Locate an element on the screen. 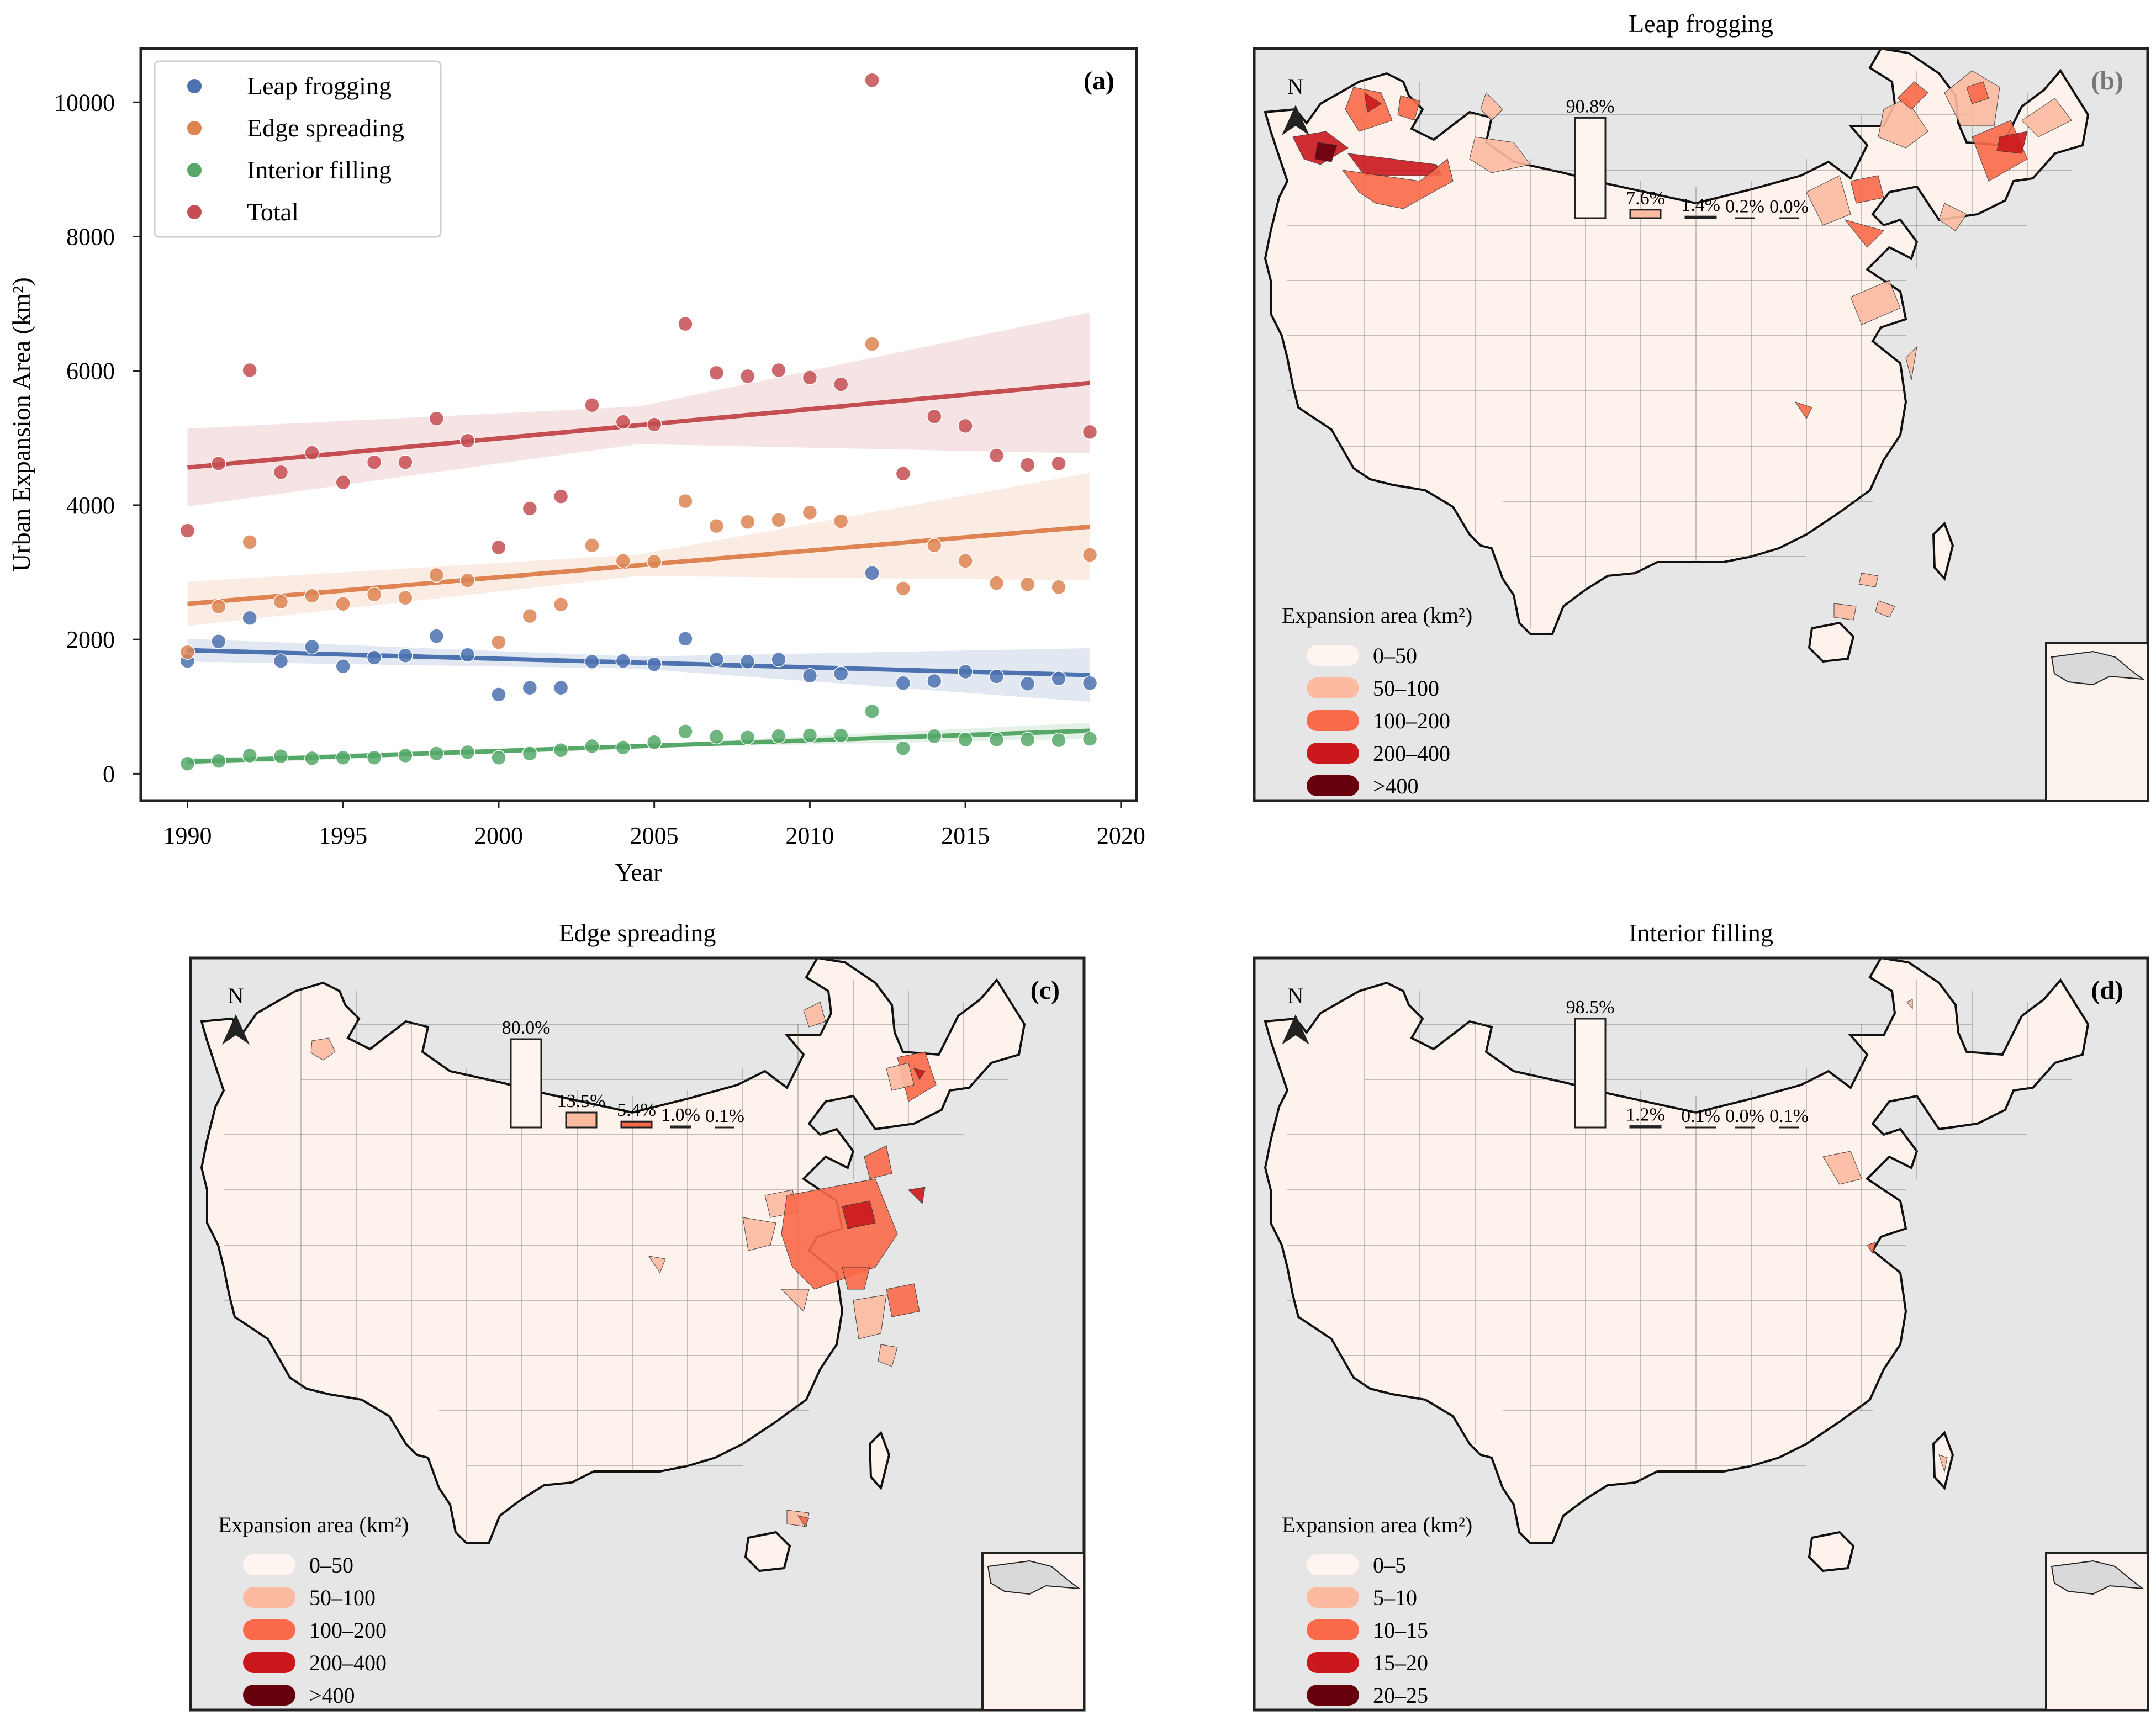 Image resolution: width=2156 pixels, height=1726 pixels. share-bar-label: 0.0% is located at coordinates (1789, 207).